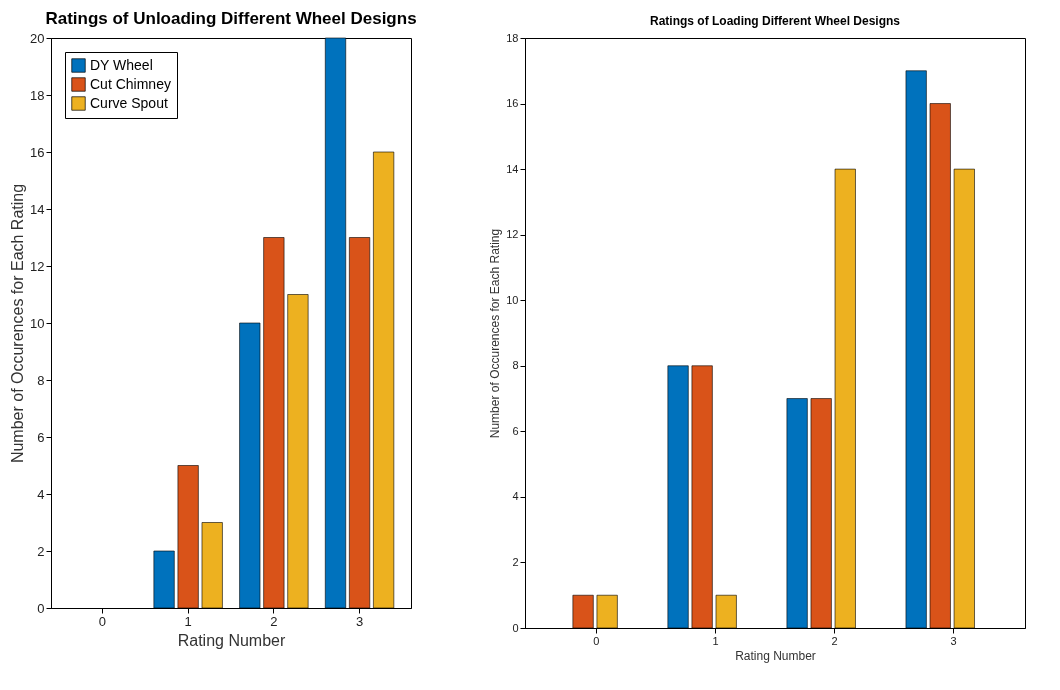  I want to click on y-tick-label: 20, so click(37, 38).